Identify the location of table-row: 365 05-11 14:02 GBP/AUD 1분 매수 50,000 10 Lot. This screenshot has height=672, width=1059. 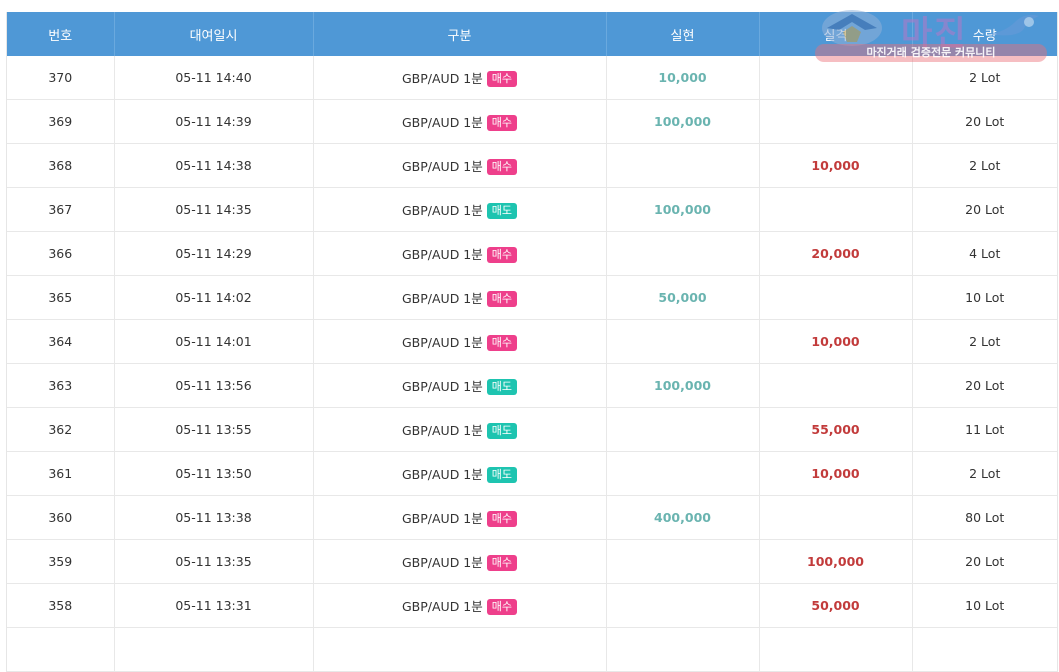
(532, 297).